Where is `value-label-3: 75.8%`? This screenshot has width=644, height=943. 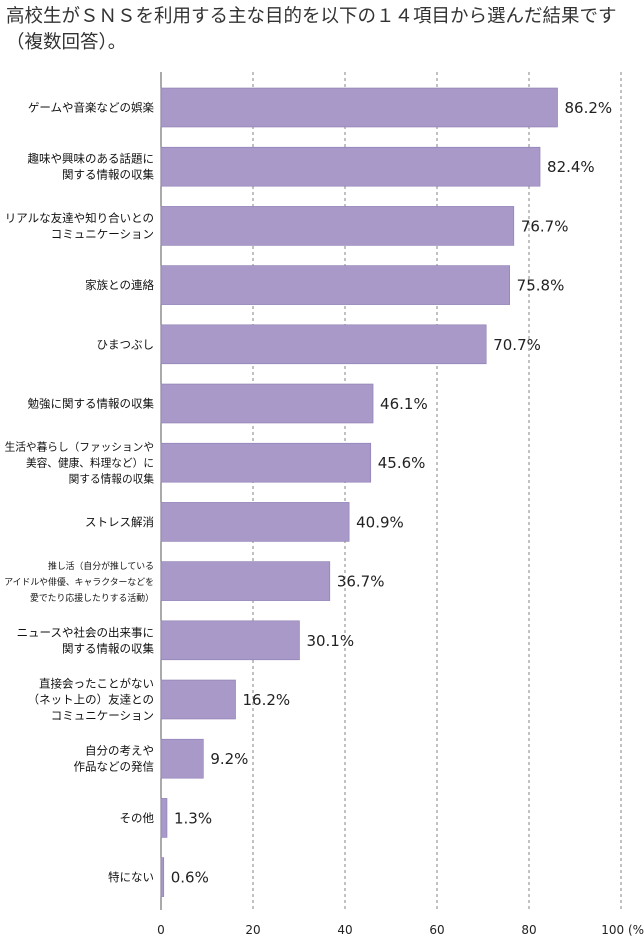 value-label-3: 75.8% is located at coordinates (541, 286).